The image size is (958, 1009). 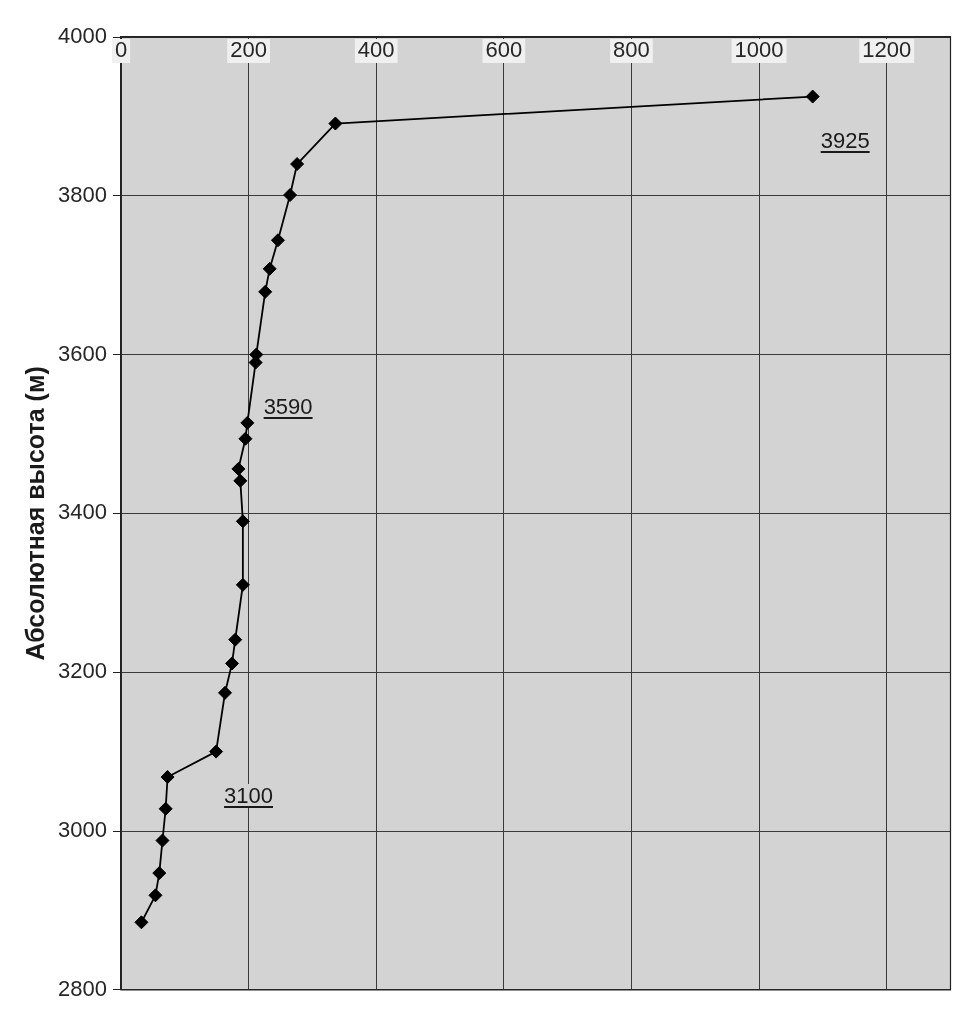 What do you see at coordinates (288, 406) in the screenshot?
I see `annotation: 3590` at bounding box center [288, 406].